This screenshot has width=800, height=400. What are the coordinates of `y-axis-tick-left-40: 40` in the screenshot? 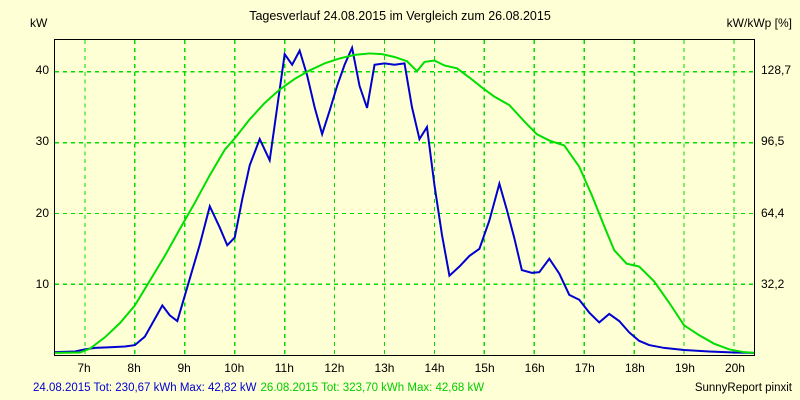 It's located at (42, 70).